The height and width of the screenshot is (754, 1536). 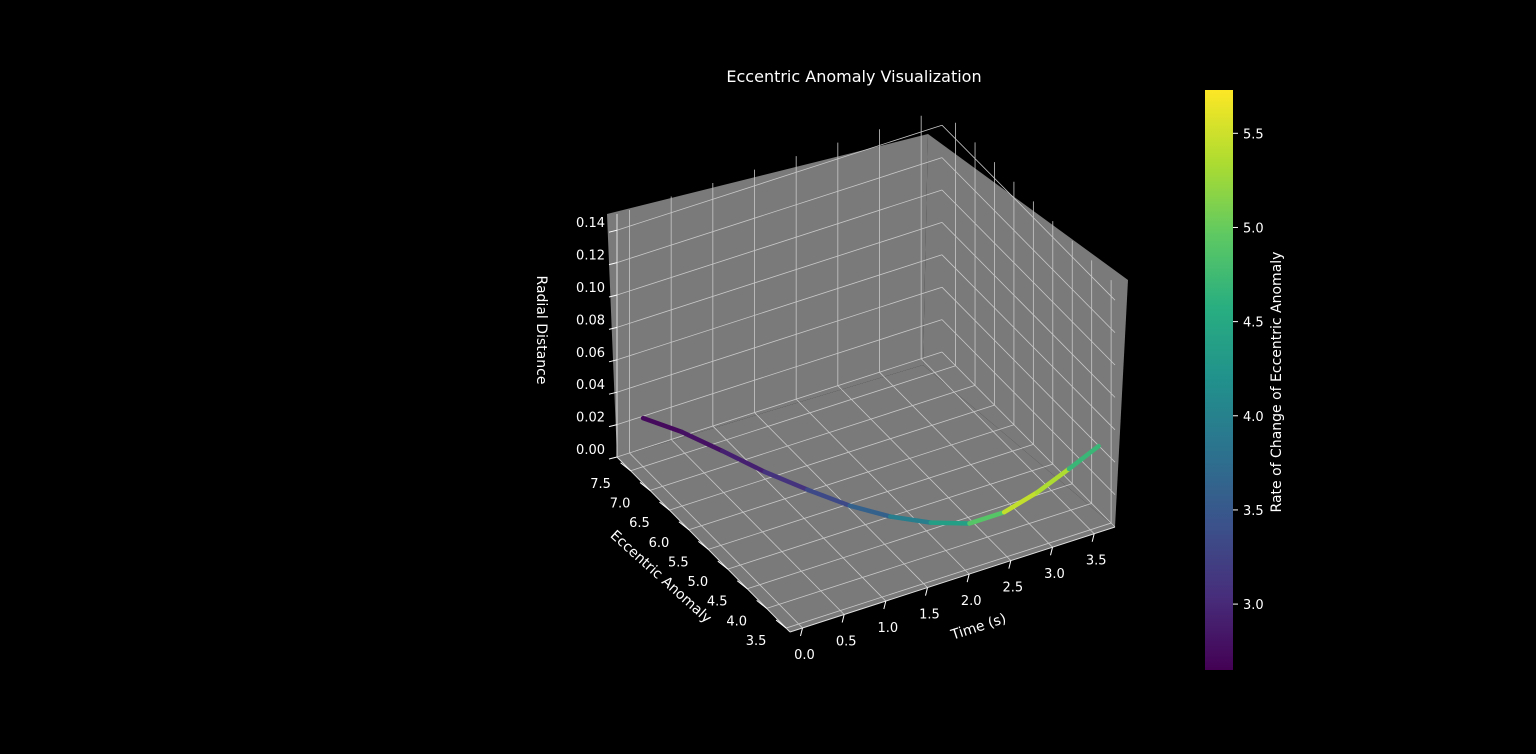 I want to click on colorbar-tick-label: 4.0, so click(x=1253, y=417).